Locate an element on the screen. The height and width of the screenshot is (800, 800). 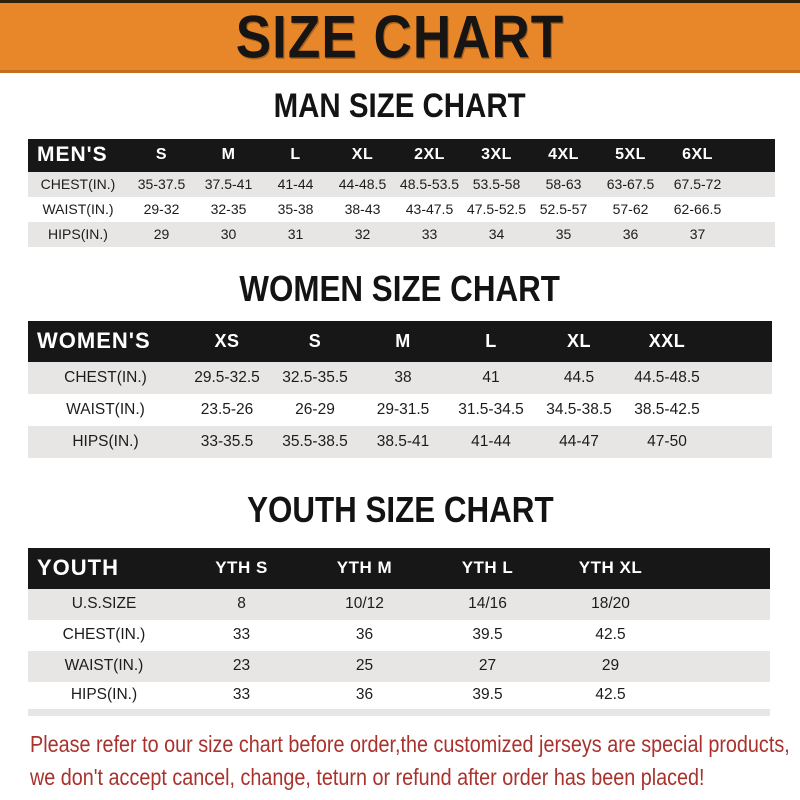
men-table-header-row: MEN'S S M L XL 2XL 3XL 4XL 5XL 6XL is located at coordinates (401, 155).